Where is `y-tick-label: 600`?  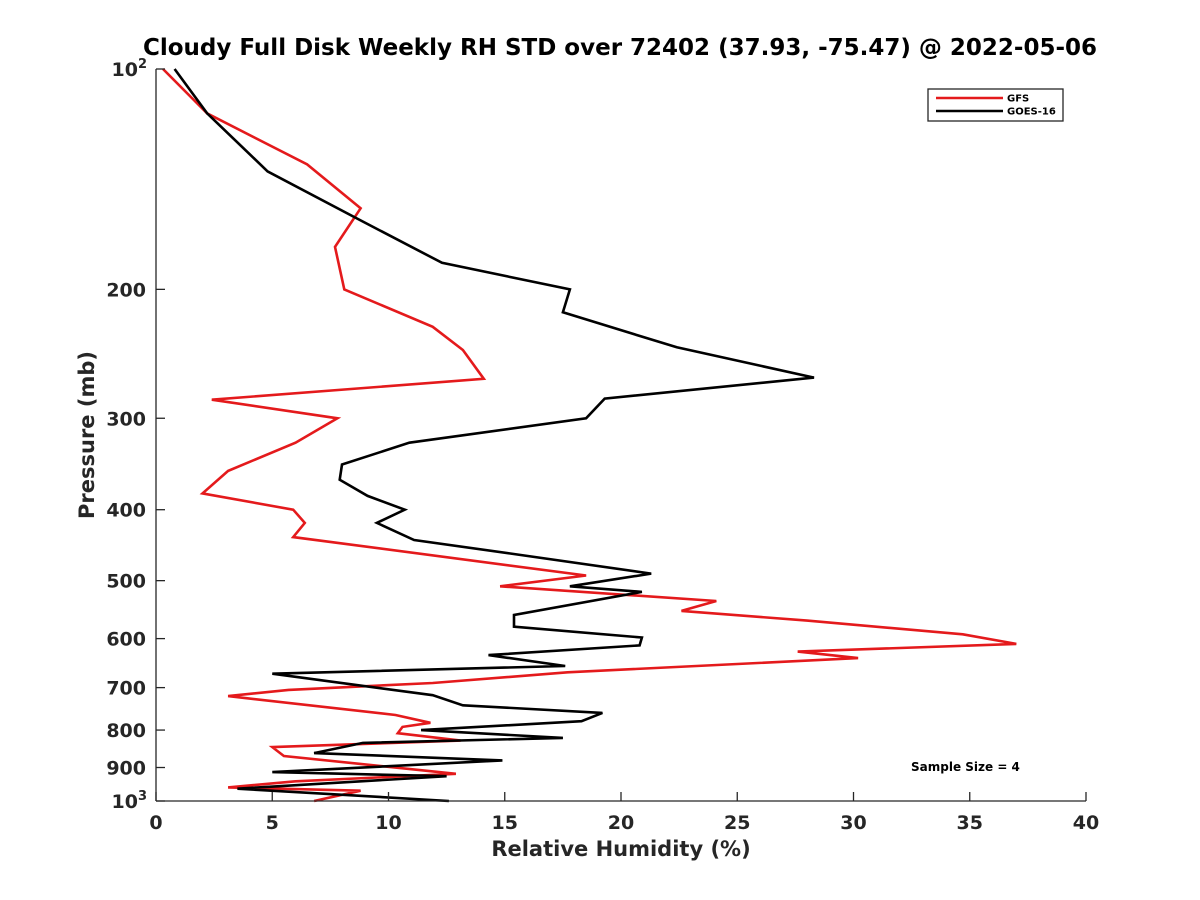
y-tick-label: 600 is located at coordinates (126, 640).